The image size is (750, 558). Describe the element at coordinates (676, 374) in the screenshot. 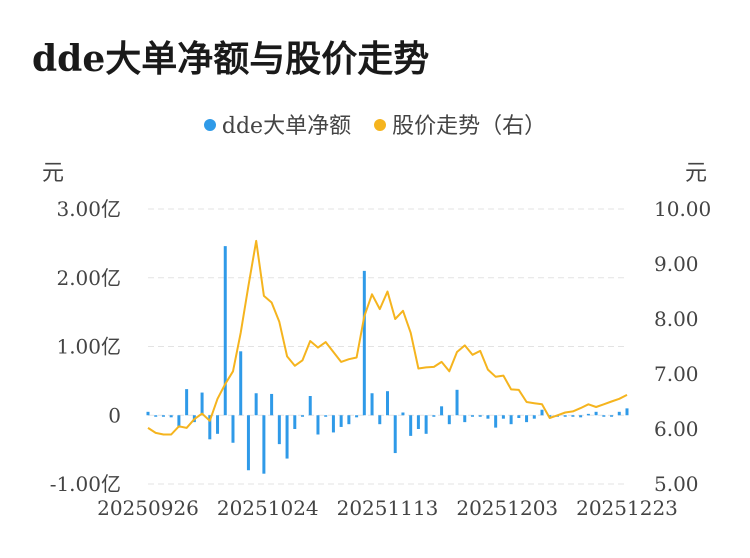

I see `right-tick-label: 7.00` at that location.